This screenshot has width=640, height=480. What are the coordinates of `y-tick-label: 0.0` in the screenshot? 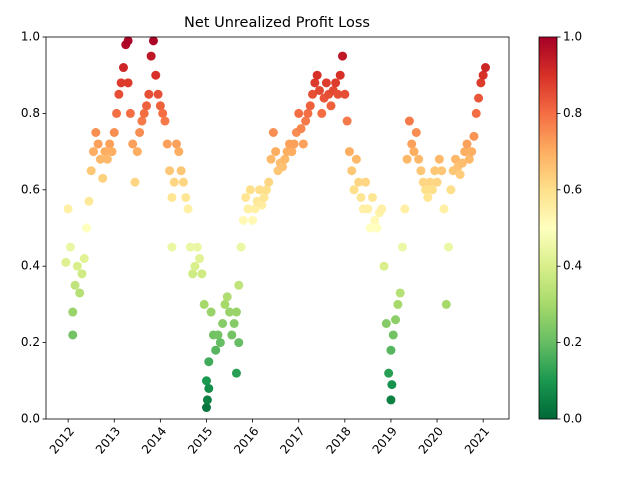 It's located at (30, 419).